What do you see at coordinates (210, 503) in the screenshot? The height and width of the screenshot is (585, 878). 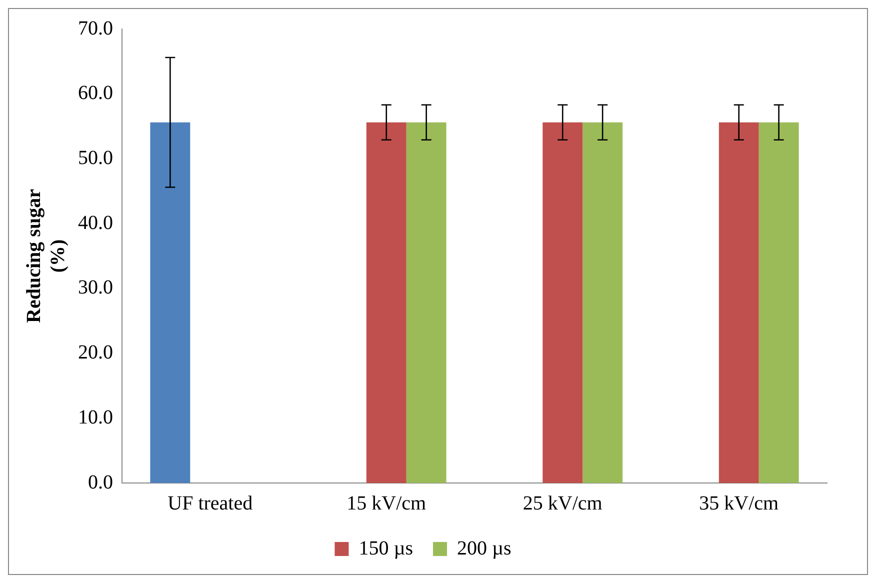 I see `x-tick-label: UF treated` at bounding box center [210, 503].